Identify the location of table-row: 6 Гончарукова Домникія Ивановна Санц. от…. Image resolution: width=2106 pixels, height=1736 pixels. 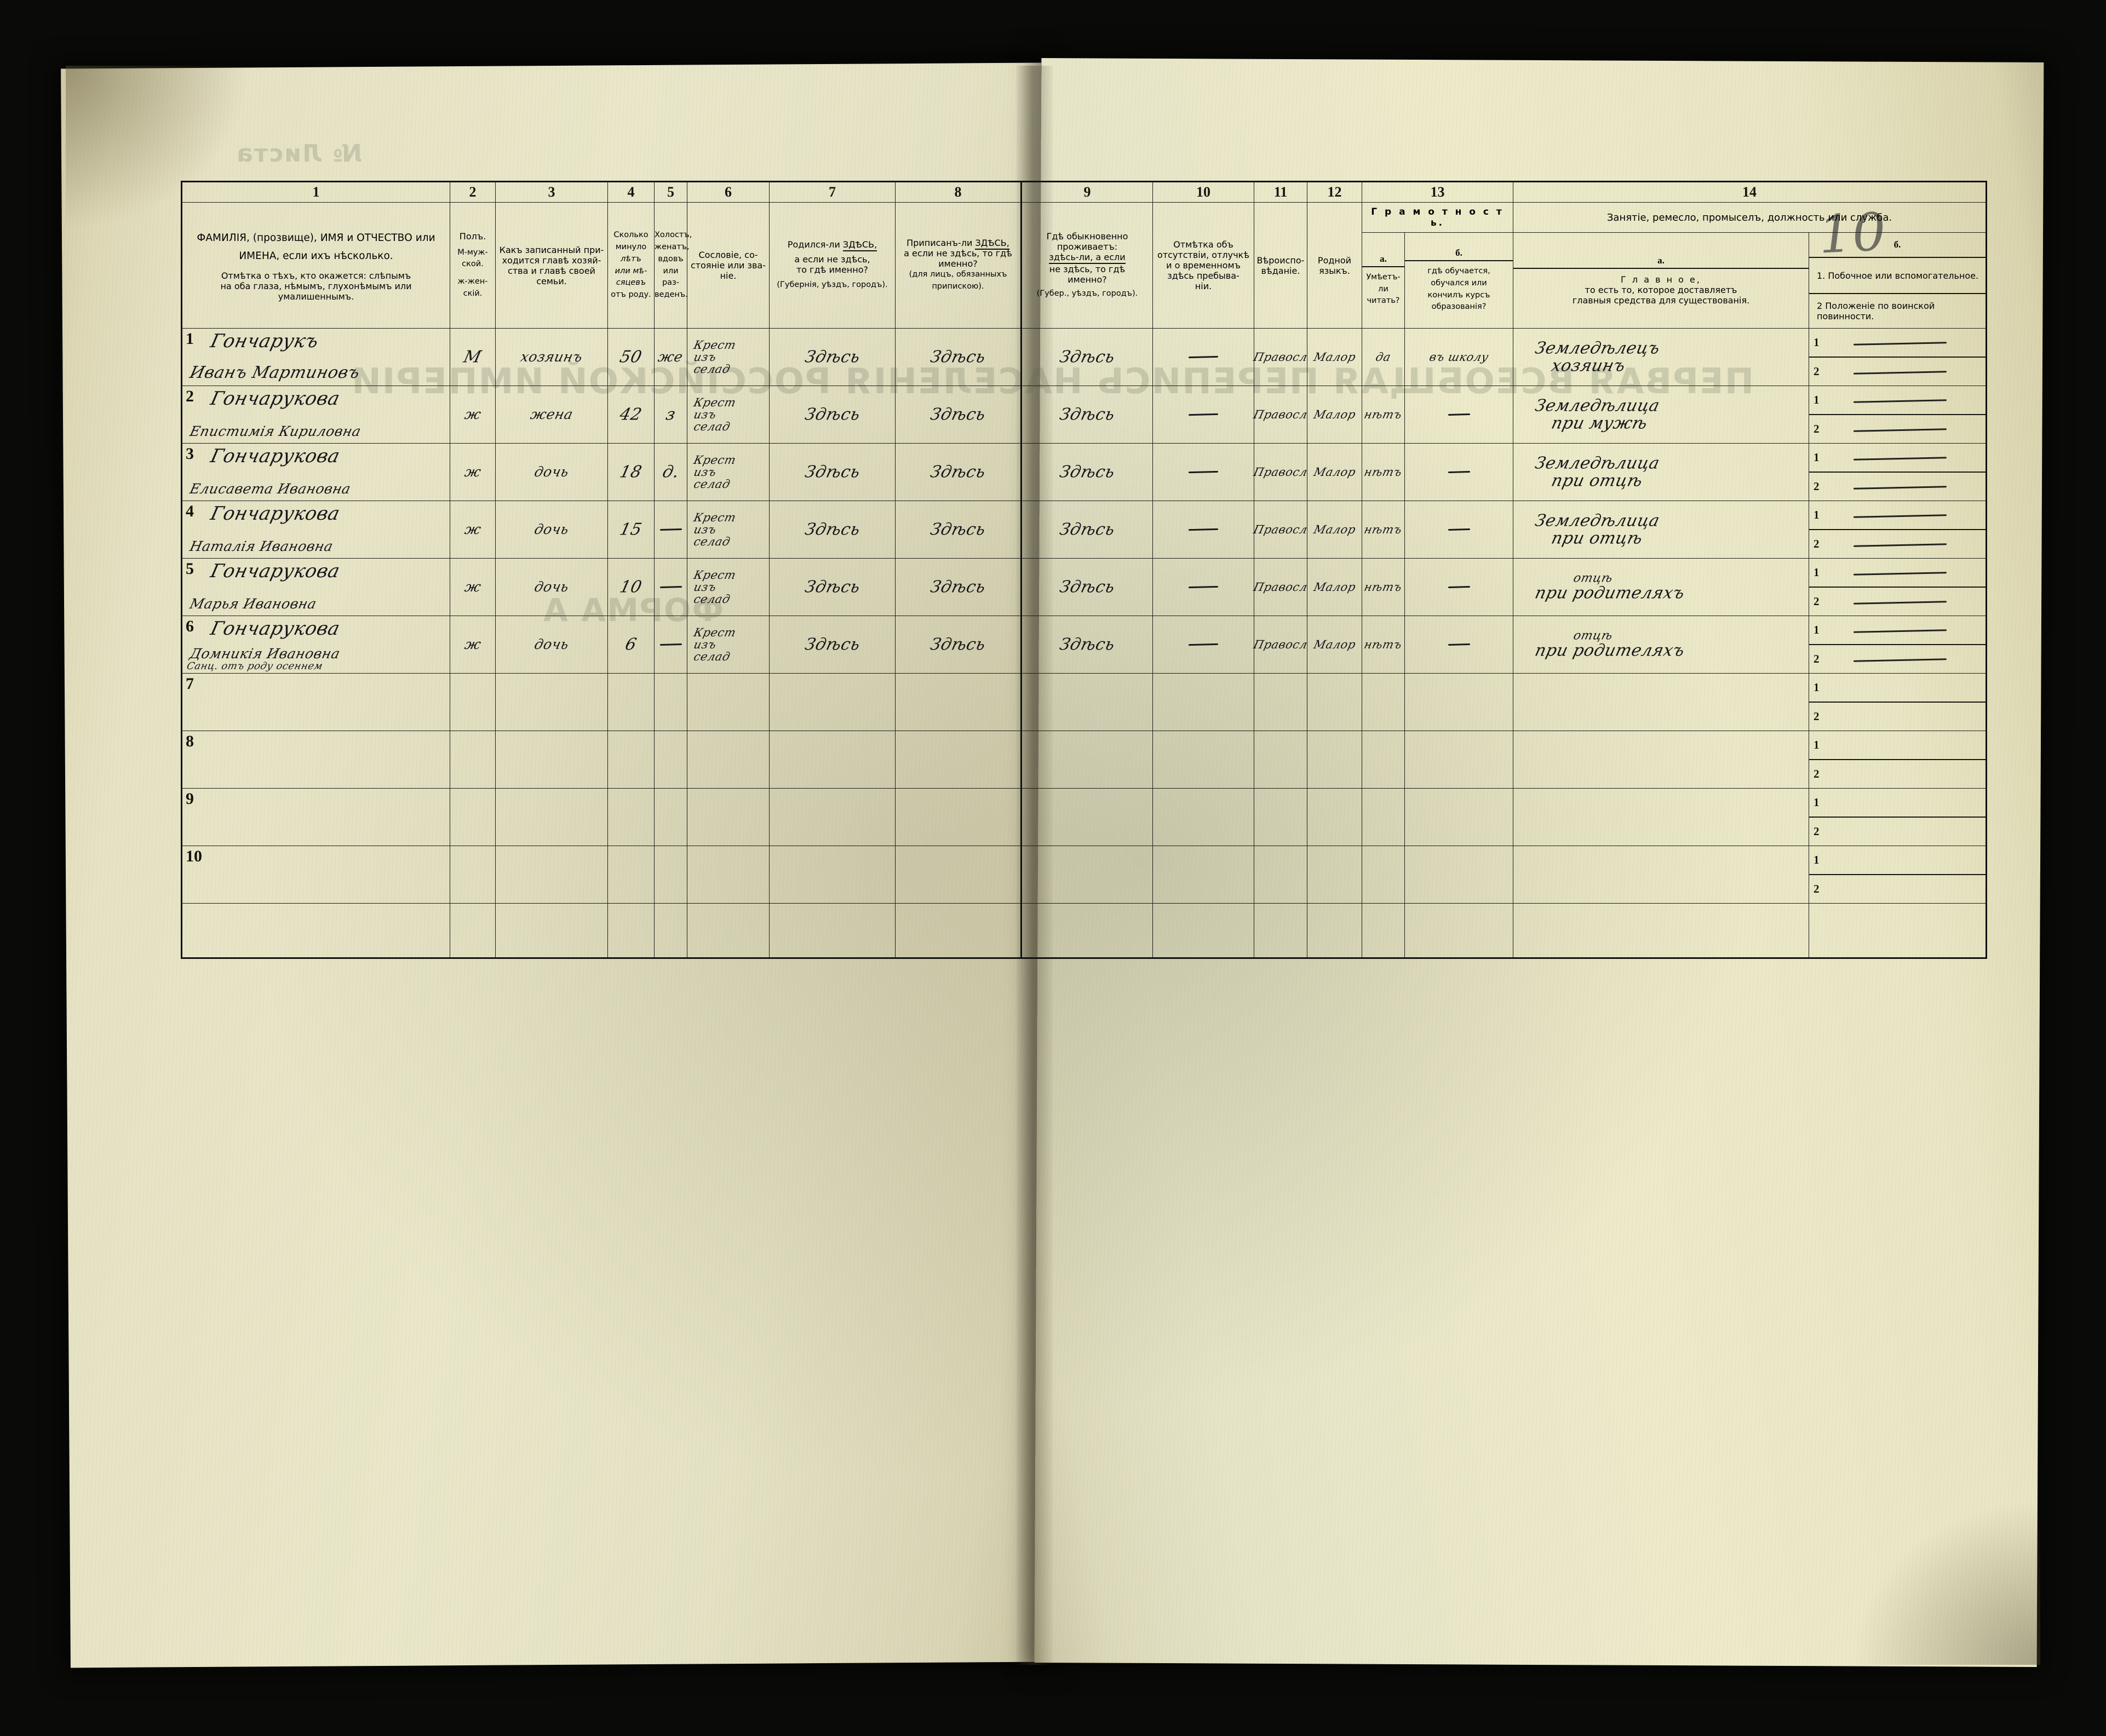
(1084, 645).